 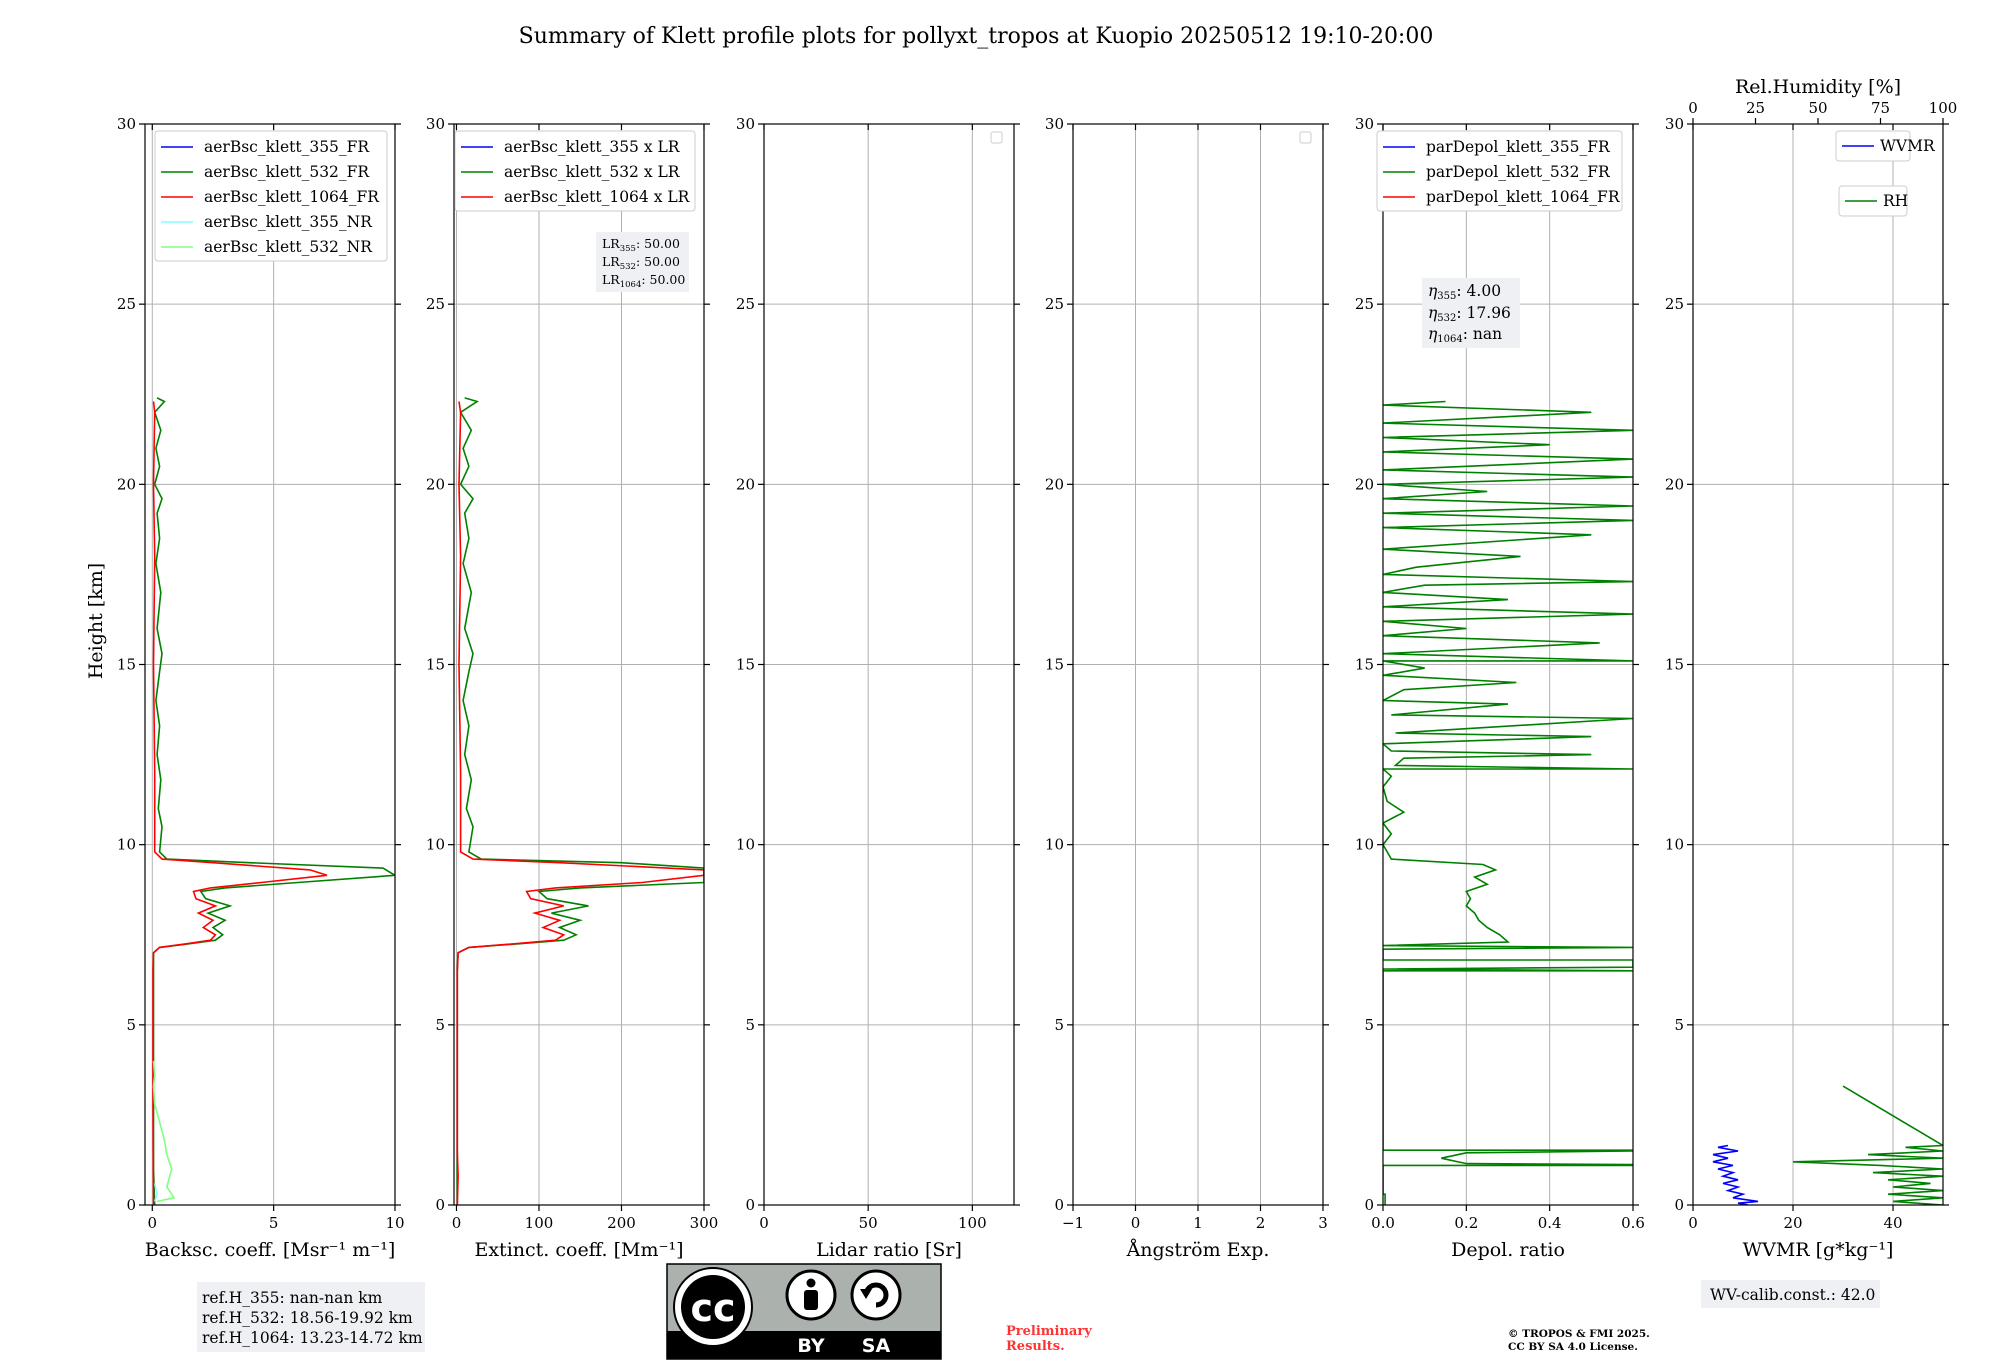 I want to click on legend-label: aerBsc_klett_532 x LR, so click(x=592, y=172).